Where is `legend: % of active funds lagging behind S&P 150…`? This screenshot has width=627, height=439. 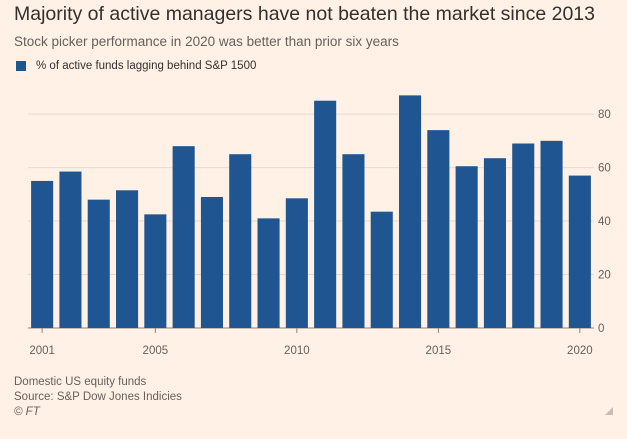 legend: % of active funds lagging behind S&P 150… is located at coordinates (136, 66).